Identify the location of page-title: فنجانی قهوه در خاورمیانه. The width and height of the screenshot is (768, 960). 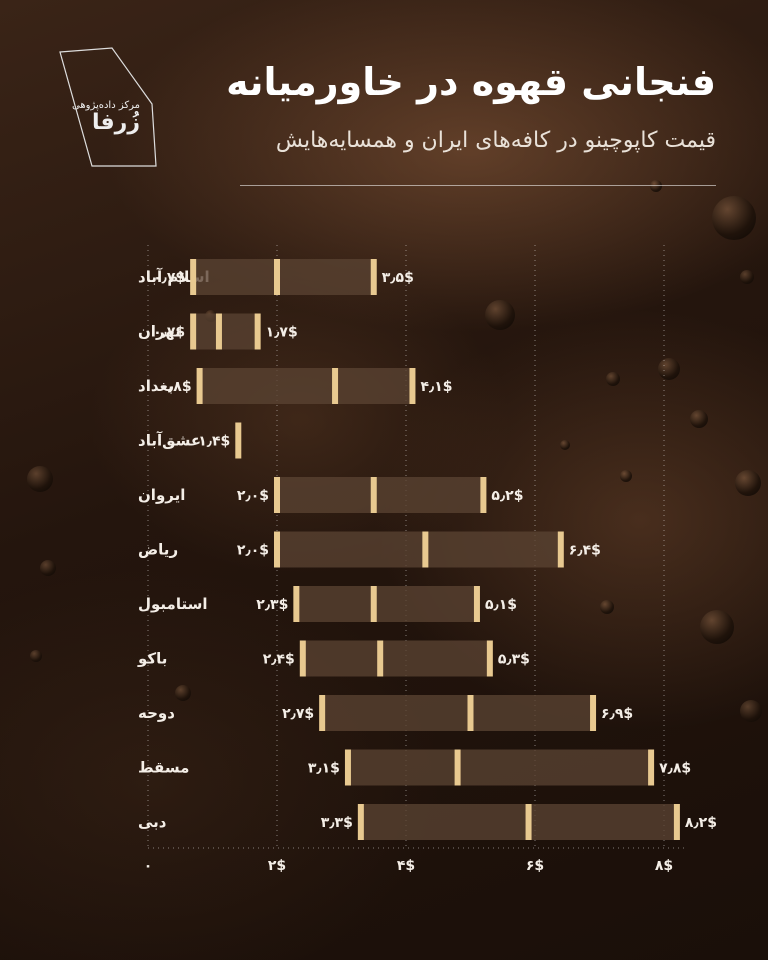
(471, 82).